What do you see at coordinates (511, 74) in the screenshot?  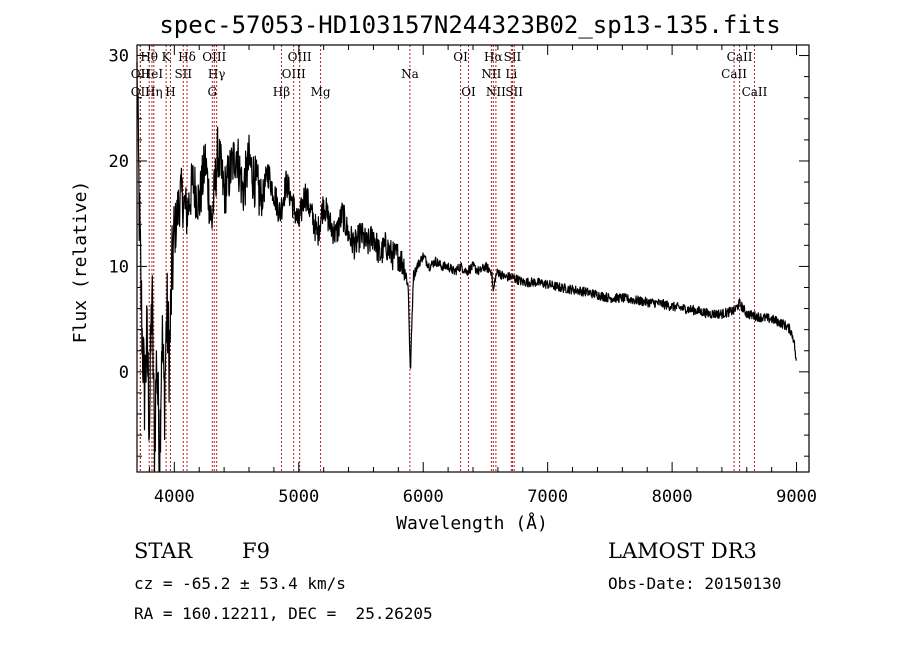 I see `line-label: Li` at bounding box center [511, 74].